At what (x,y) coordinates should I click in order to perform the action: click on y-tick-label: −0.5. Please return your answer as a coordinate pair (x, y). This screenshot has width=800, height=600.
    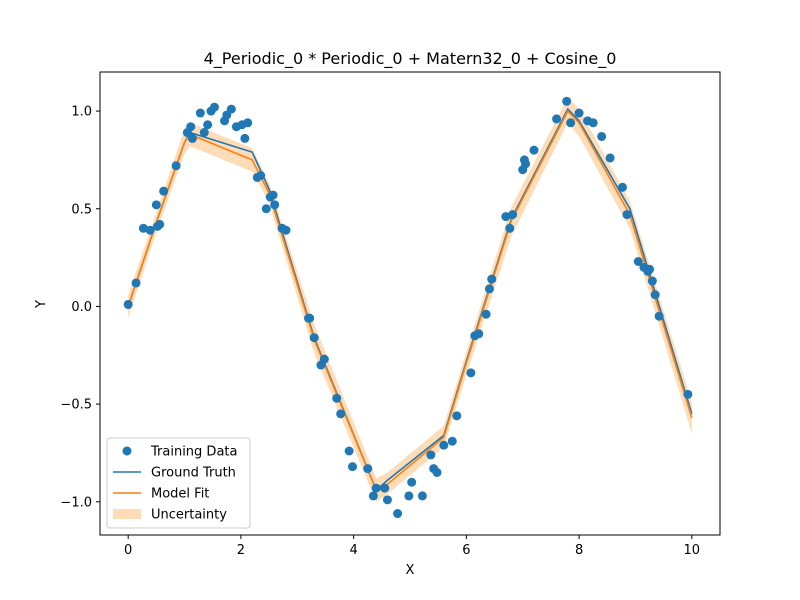
    Looking at the image, I should click on (76, 405).